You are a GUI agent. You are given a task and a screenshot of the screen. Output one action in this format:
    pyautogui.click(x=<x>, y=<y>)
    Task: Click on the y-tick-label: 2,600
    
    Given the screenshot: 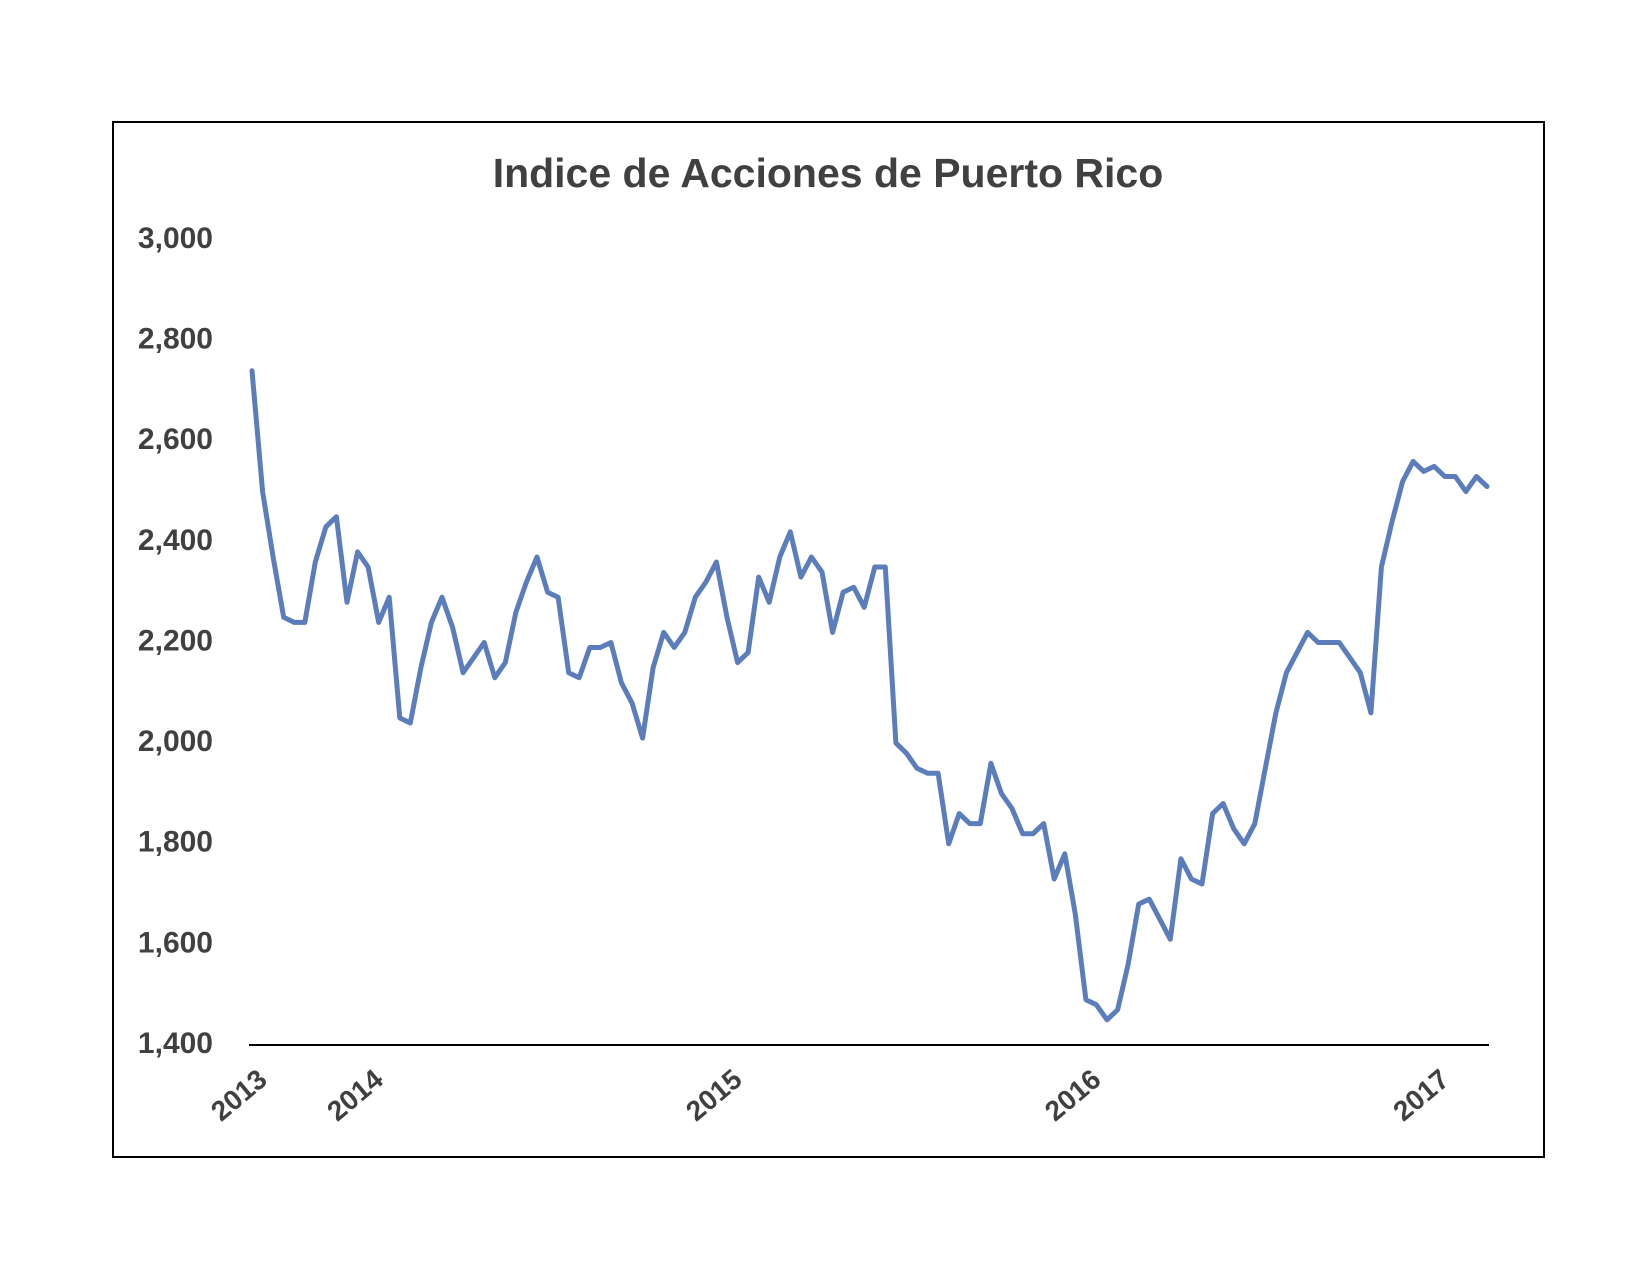 What is the action you would take?
    pyautogui.click(x=175, y=439)
    